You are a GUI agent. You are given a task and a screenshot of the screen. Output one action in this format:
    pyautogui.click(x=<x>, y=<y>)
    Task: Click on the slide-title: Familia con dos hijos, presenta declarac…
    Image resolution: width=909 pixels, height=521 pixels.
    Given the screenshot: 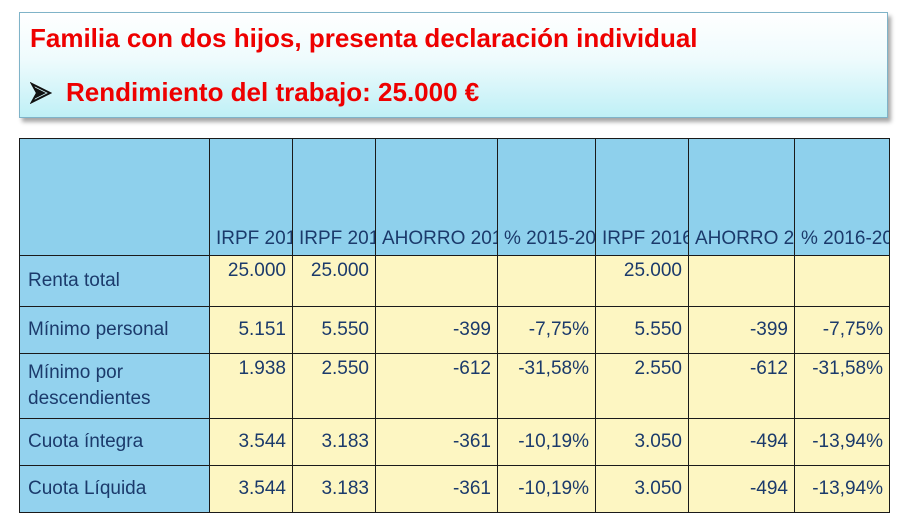 What is the action you would take?
    pyautogui.click(x=364, y=38)
    